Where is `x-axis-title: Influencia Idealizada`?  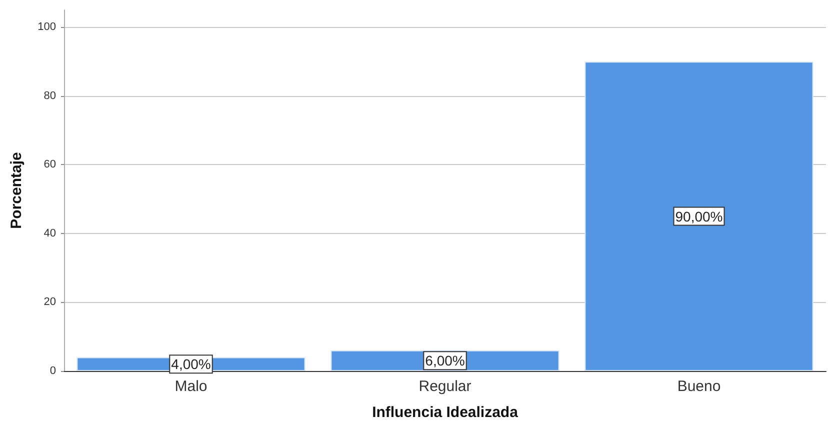 x-axis-title: Influencia Idealizada is located at coordinates (445, 412).